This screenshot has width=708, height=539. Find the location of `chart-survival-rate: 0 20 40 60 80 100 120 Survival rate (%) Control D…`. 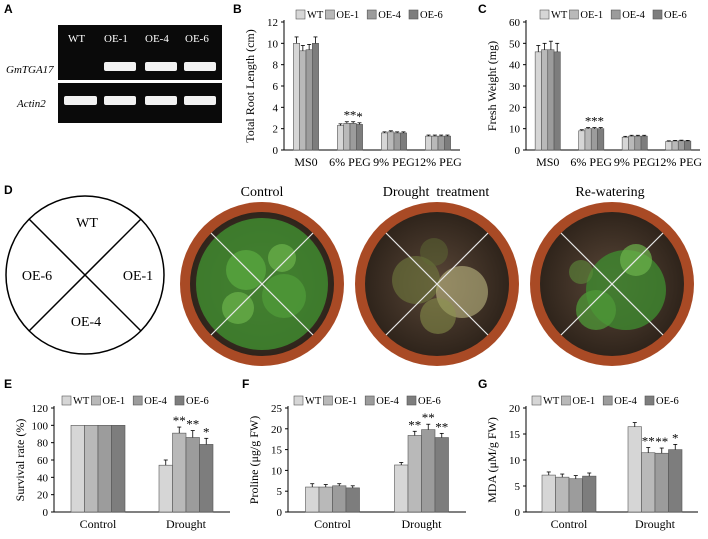

chart-survival-rate: 0 20 40 60 80 100 120 Survival rate (%) Control D… is located at coordinates (121, 463).